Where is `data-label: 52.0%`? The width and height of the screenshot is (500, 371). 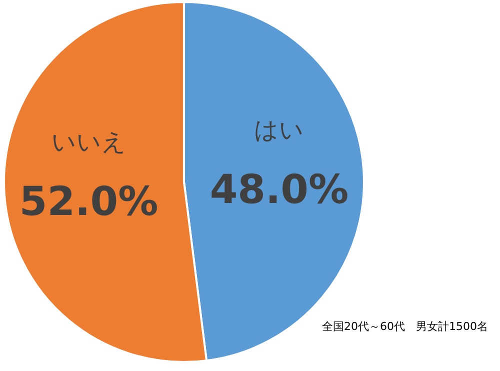 data-label: 52.0% is located at coordinates (88, 201).